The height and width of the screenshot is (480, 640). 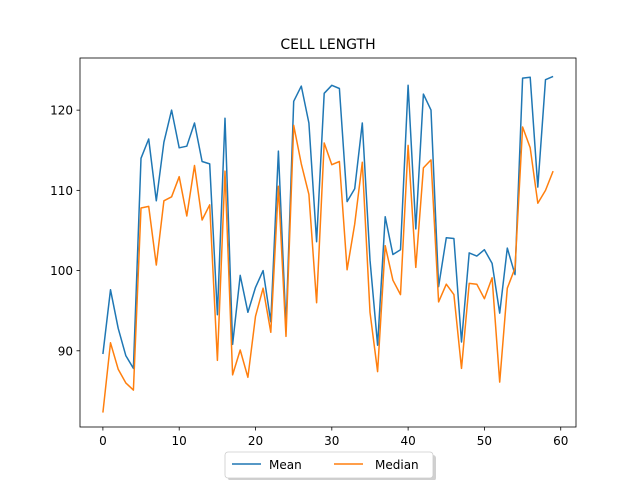 I want to click on x-tick-label: 40, so click(x=407, y=441).